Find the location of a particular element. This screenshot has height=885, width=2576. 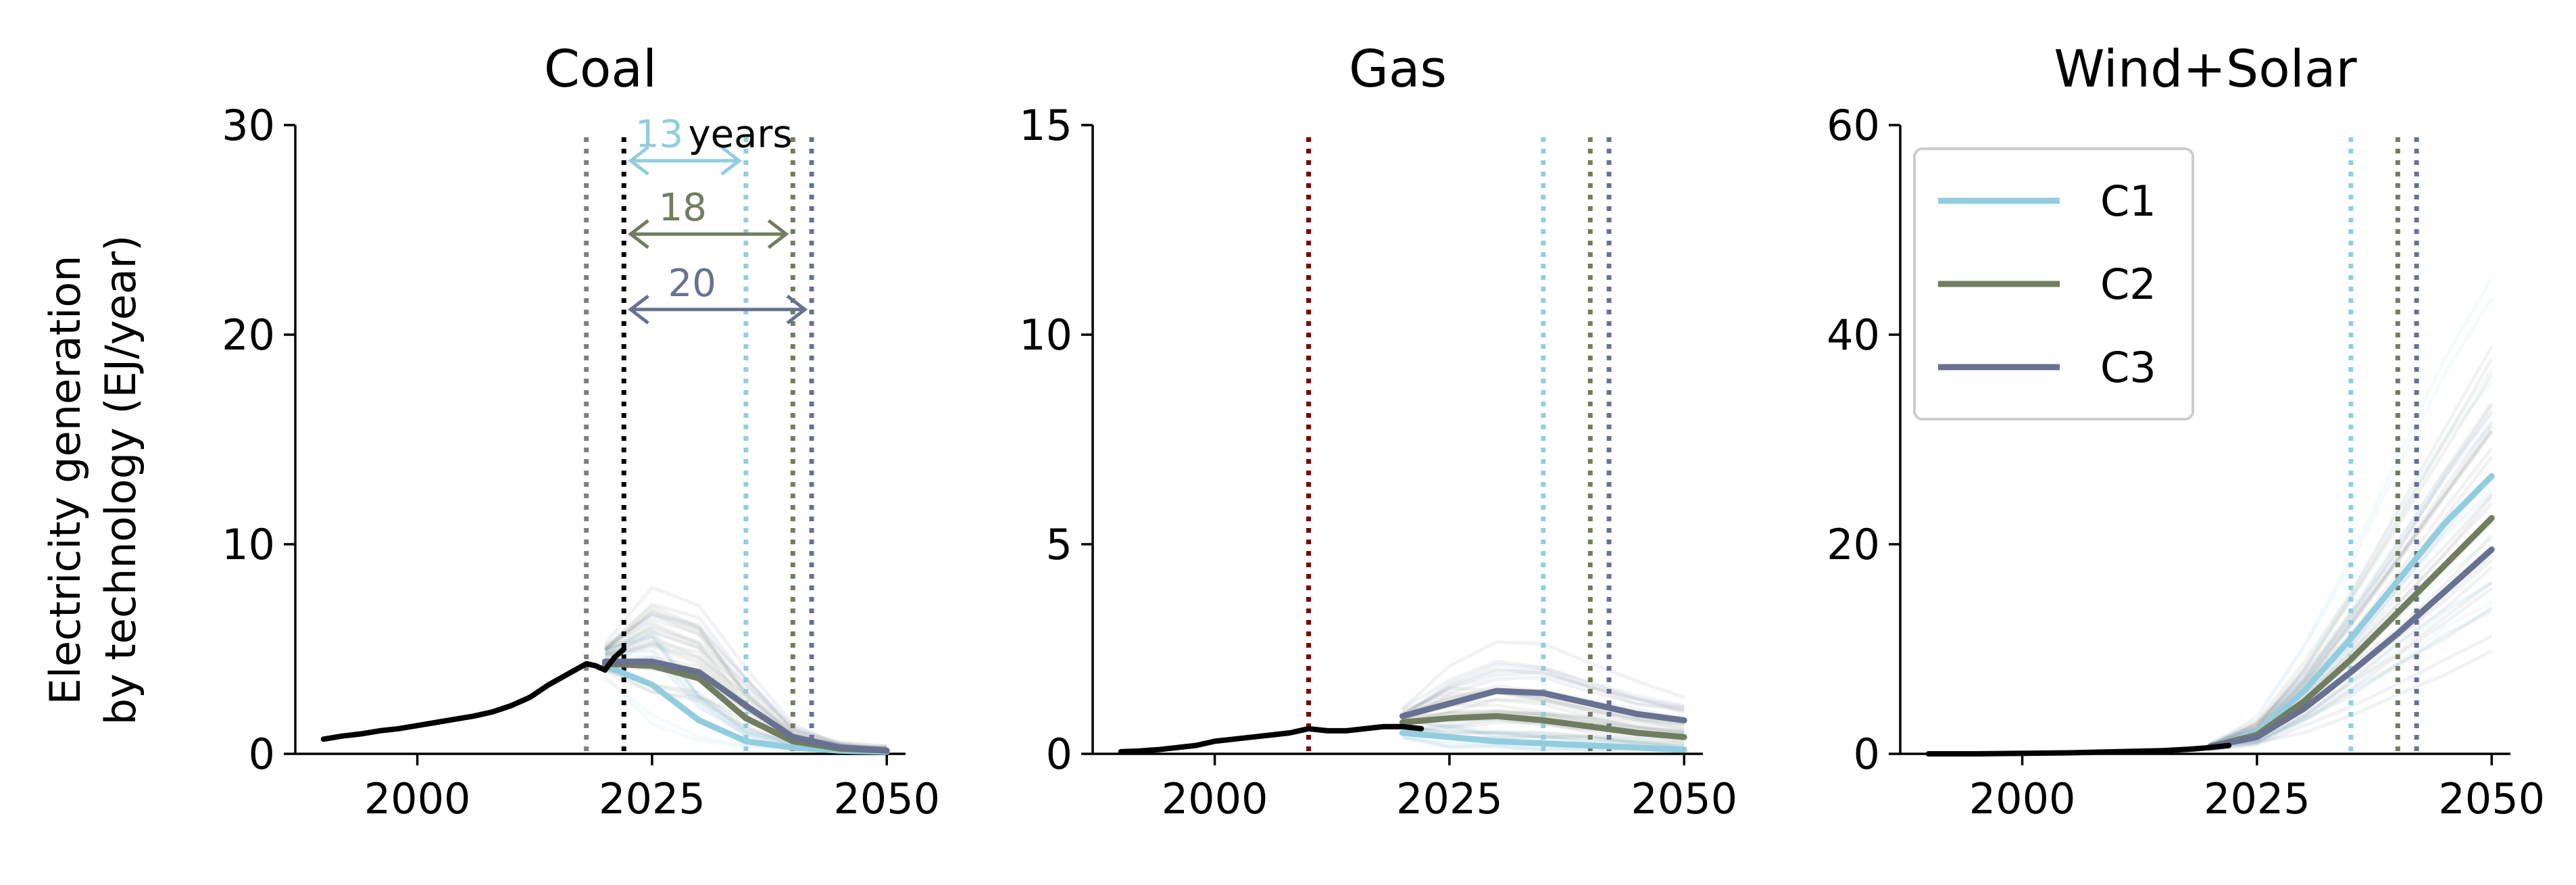

y-tick-label: 30 is located at coordinates (249, 125).